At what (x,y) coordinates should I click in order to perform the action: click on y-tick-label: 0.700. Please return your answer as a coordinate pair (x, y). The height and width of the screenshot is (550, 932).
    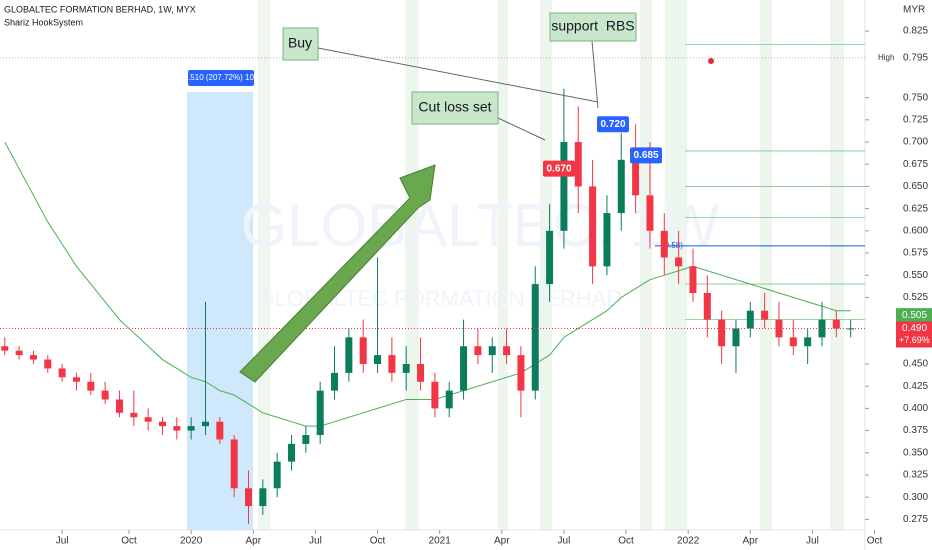
    Looking at the image, I should click on (915, 142).